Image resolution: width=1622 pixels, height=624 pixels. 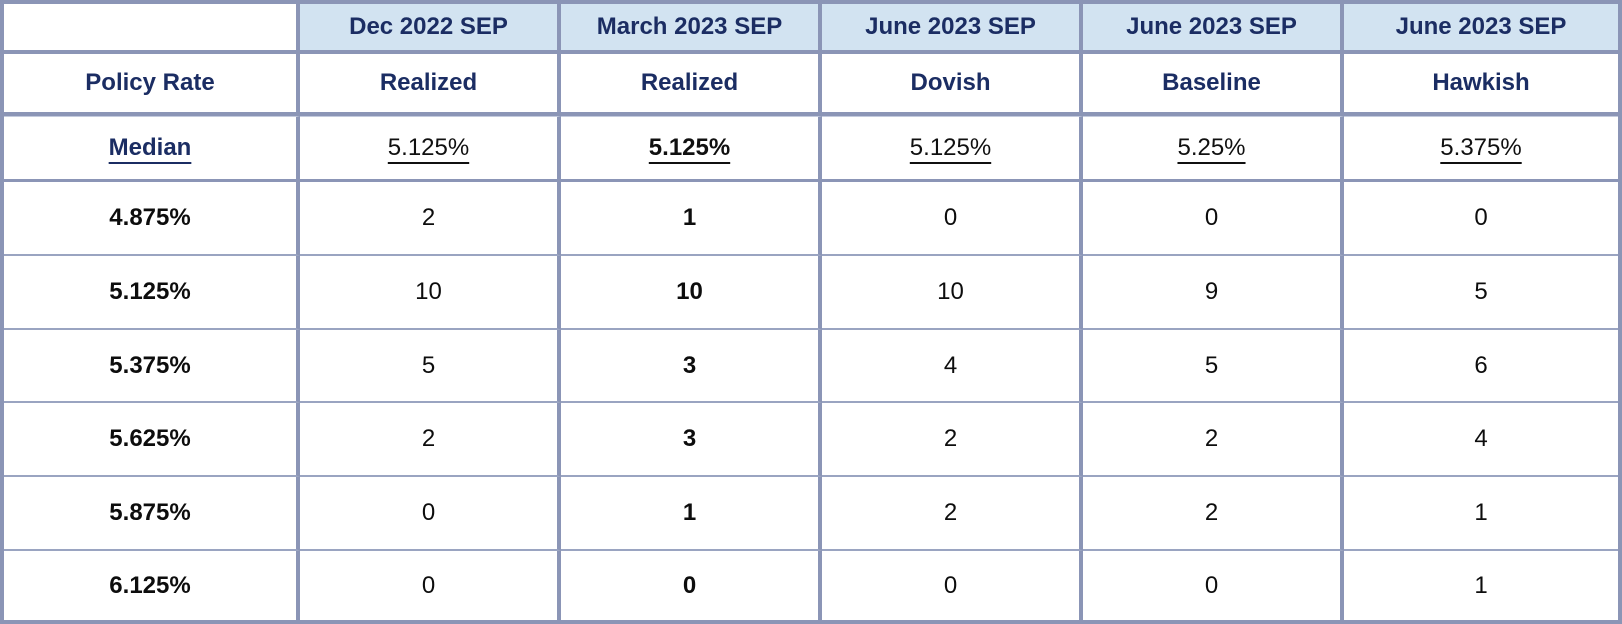 I want to click on rate-row-5-125: 5.125% 10 10 10 9 5, so click(x=811, y=292).